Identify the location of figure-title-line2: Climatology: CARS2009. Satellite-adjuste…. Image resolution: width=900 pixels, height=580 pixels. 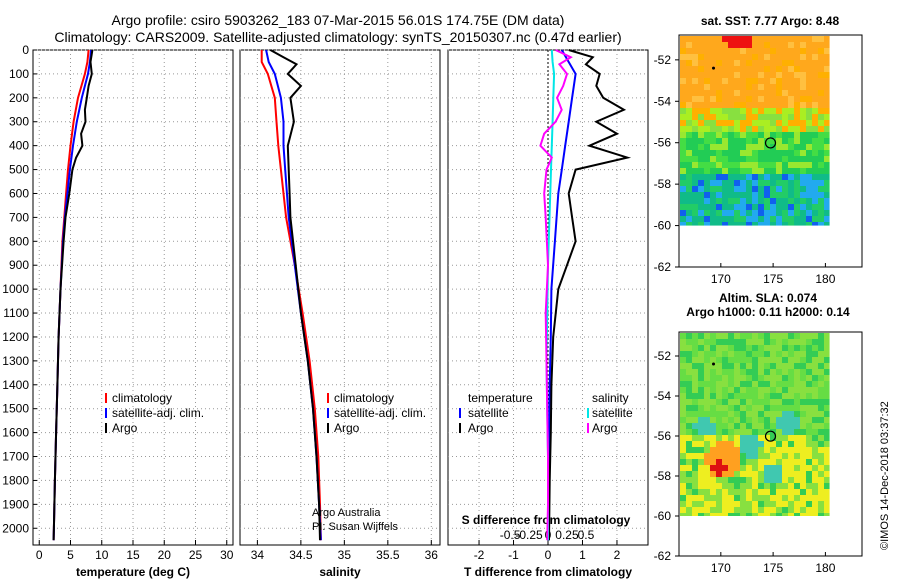
(337, 37).